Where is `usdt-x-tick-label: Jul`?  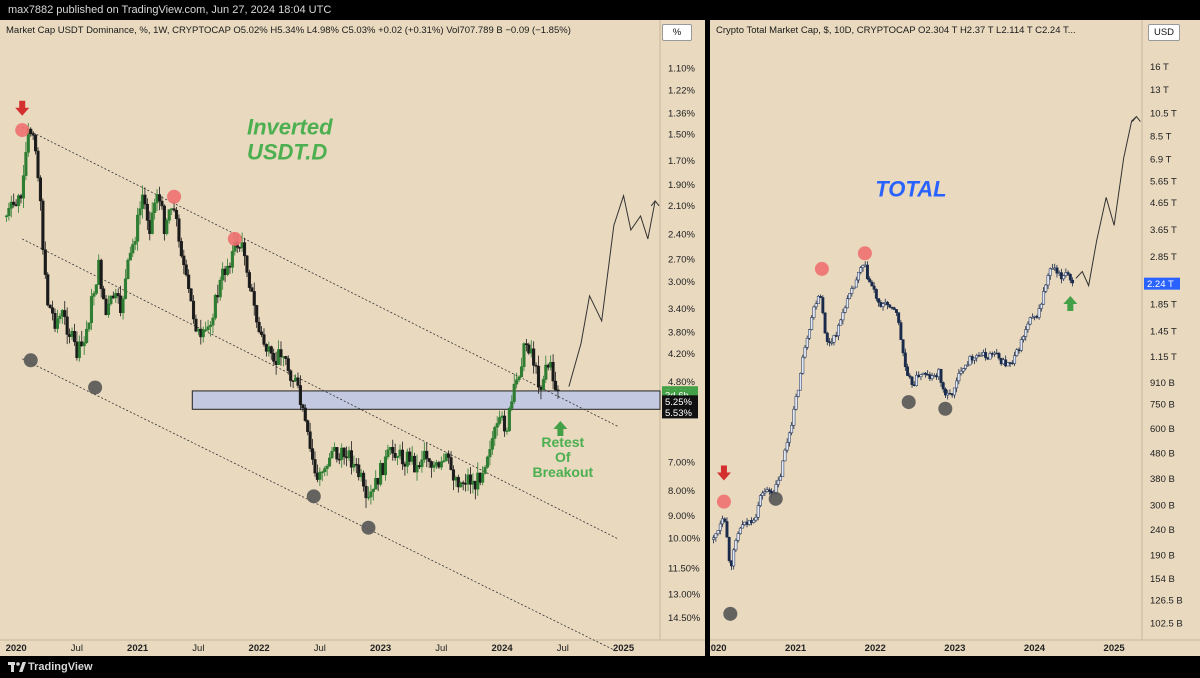
usdt-x-tick-label: Jul is located at coordinates (320, 648).